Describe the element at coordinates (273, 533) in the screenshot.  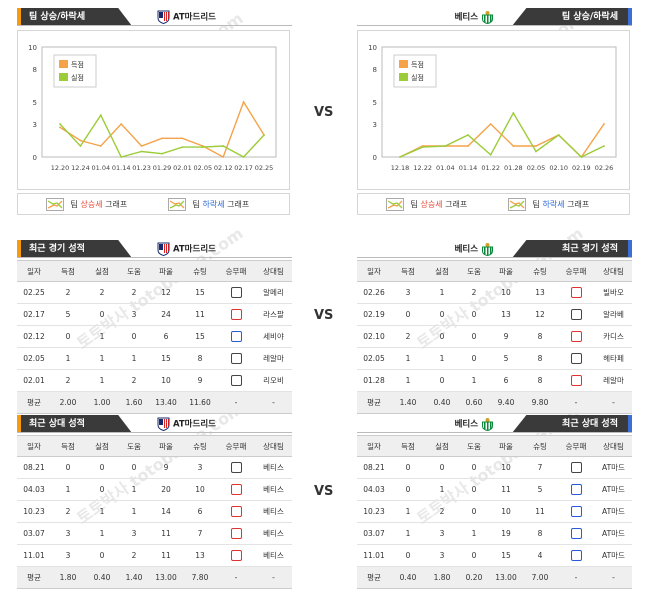
I see `table-cell: 베티스` at that location.